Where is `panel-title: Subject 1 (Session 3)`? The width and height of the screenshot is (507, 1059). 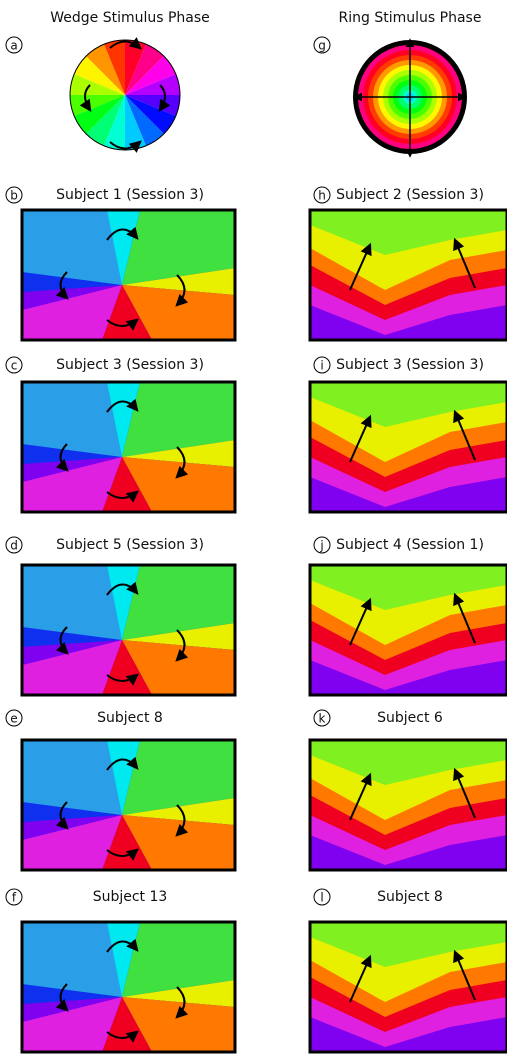
panel-title: Subject 1 (Session 3) is located at coordinates (130, 195).